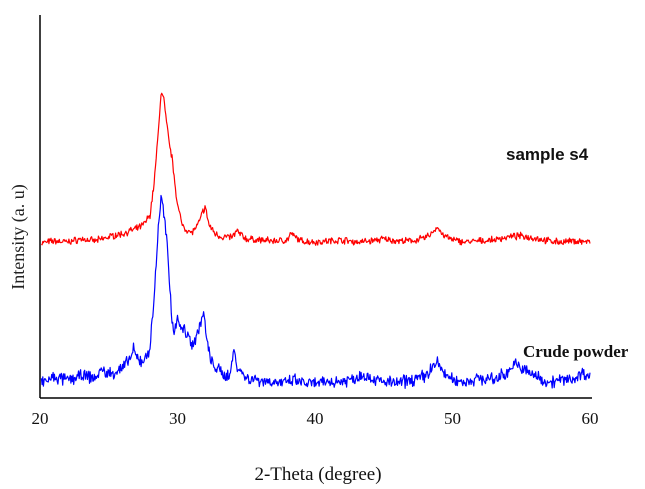  I want to click on y-axis-label: Intensity (a. u), so click(18, 236).